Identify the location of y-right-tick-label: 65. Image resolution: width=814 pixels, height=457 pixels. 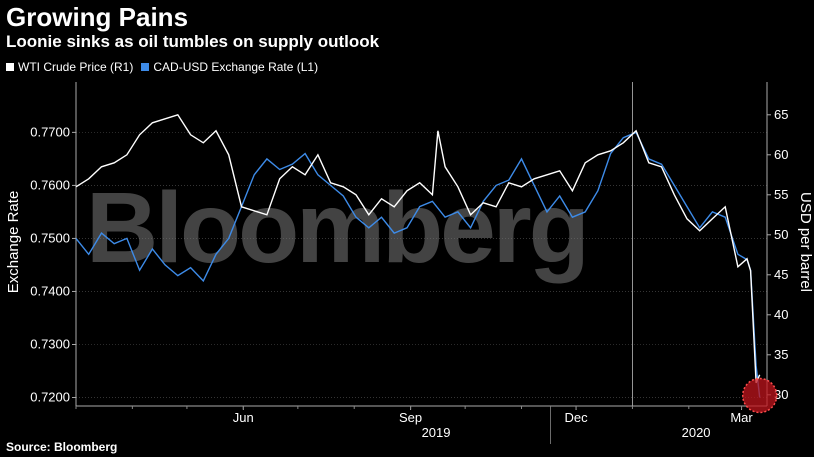
(781, 114).